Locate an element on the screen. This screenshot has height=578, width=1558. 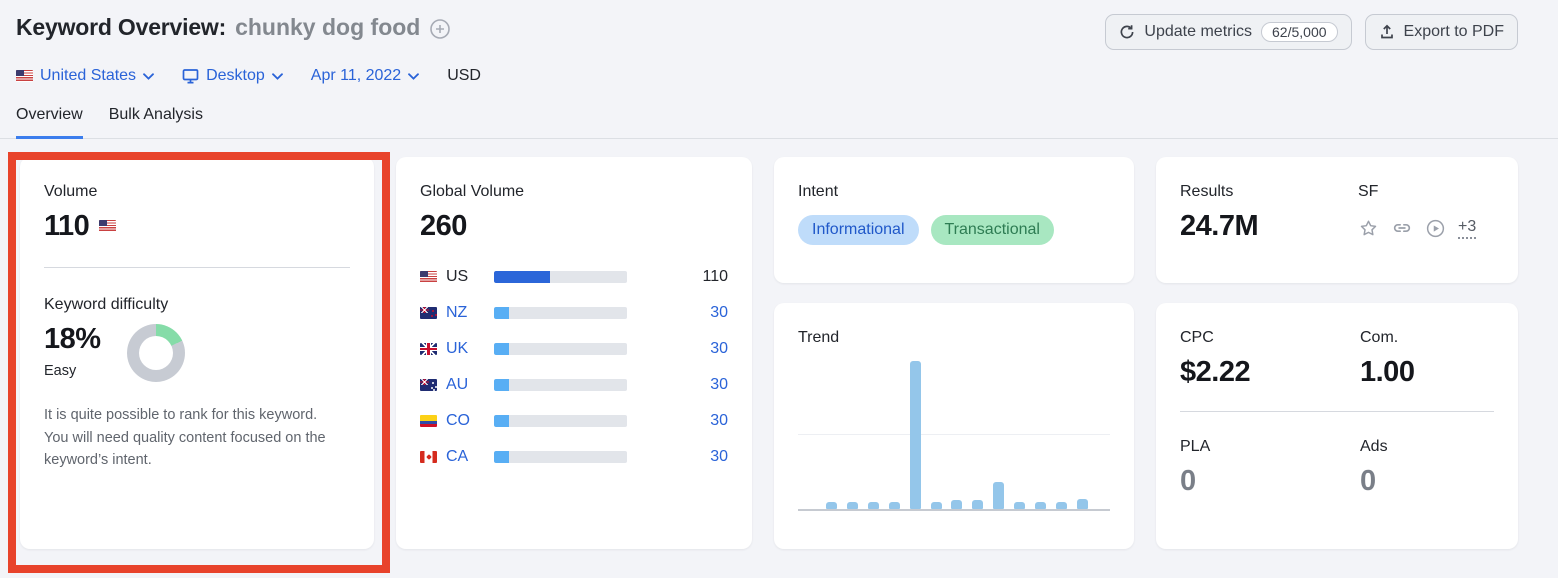
competition-value: 1.00 is located at coordinates (1387, 372).